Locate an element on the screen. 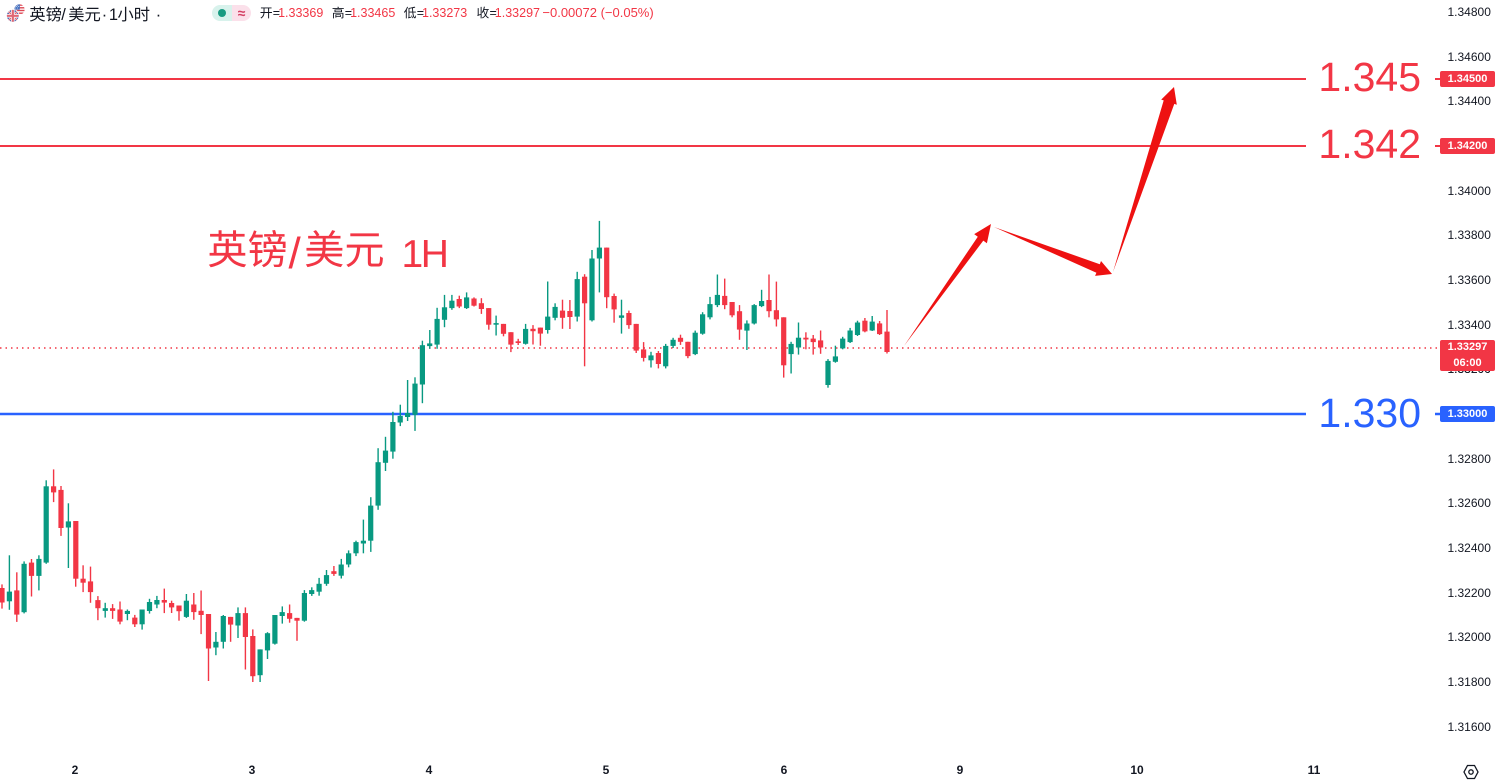 The width and height of the screenshot is (1498, 784). svg-text: 1.33273 is located at coordinates (444, 13).